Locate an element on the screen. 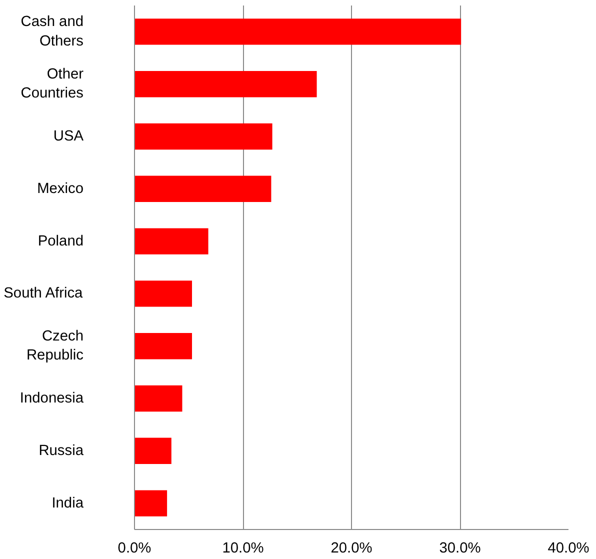 The width and height of the screenshot is (596, 559). y-tick-label: India is located at coordinates (68, 503).